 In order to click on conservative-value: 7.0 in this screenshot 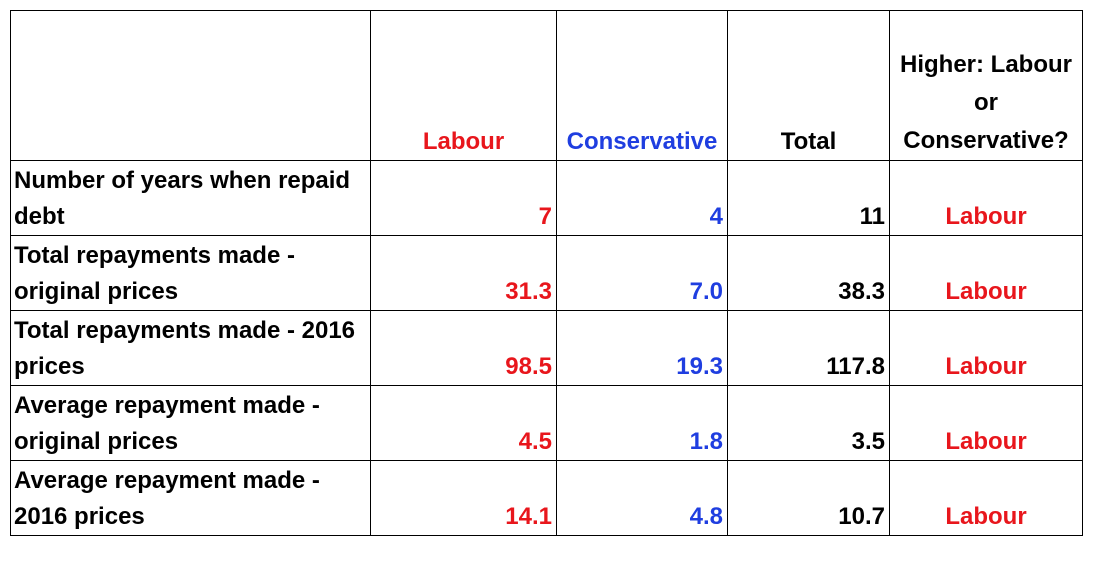, I will do `click(642, 273)`.